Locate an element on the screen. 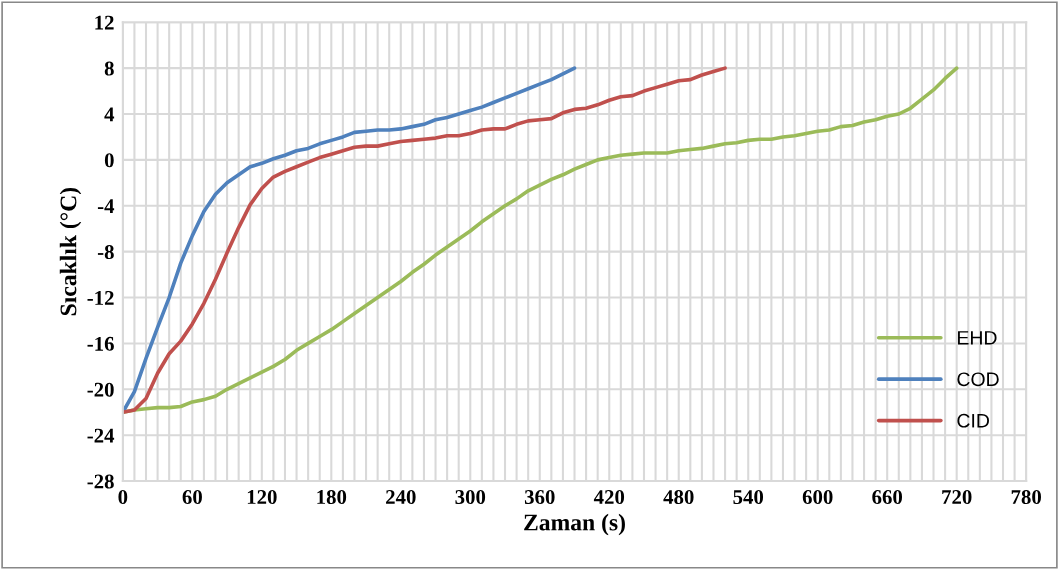 The height and width of the screenshot is (570, 1059). y-tick-label: 4 is located at coordinates (109, 114).